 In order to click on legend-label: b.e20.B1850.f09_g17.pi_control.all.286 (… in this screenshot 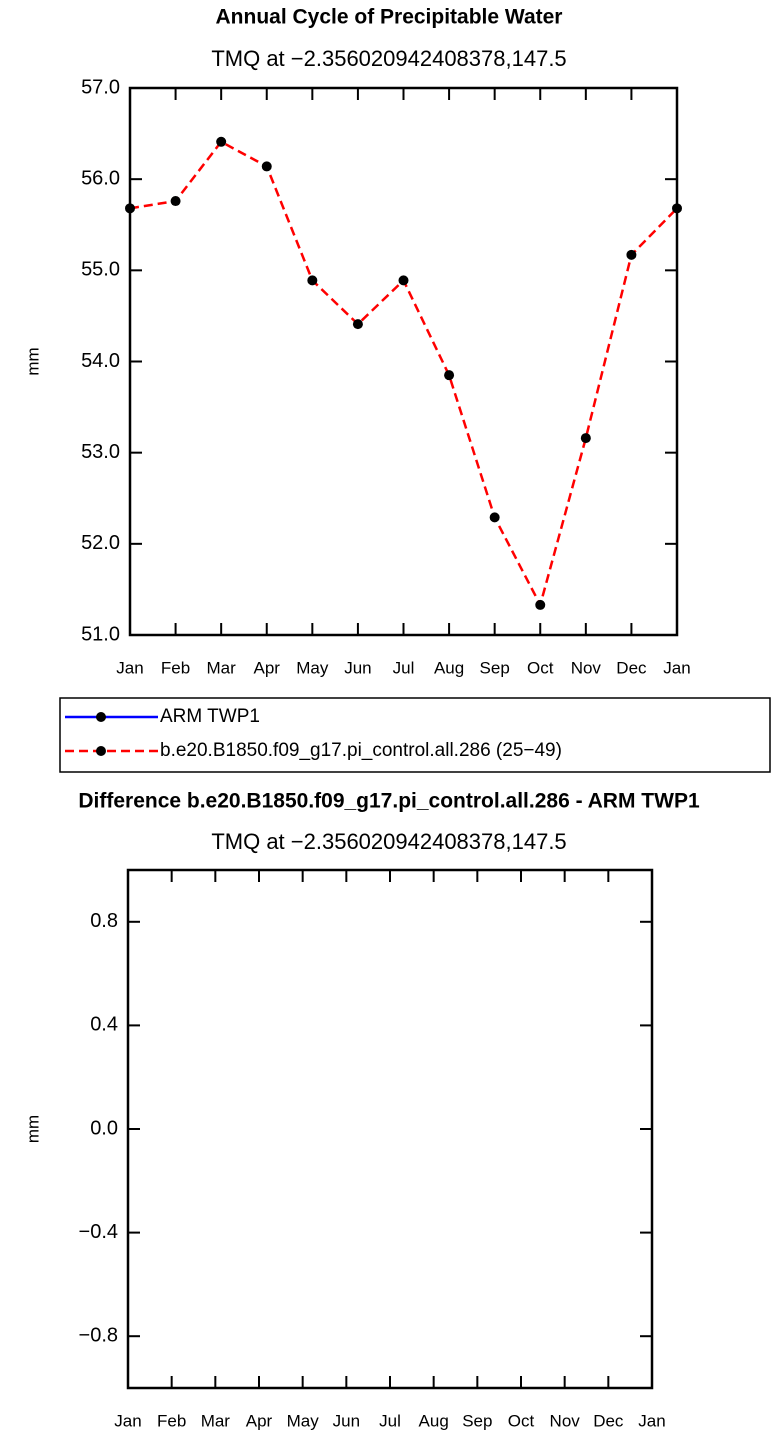, I will do `click(361, 750)`.